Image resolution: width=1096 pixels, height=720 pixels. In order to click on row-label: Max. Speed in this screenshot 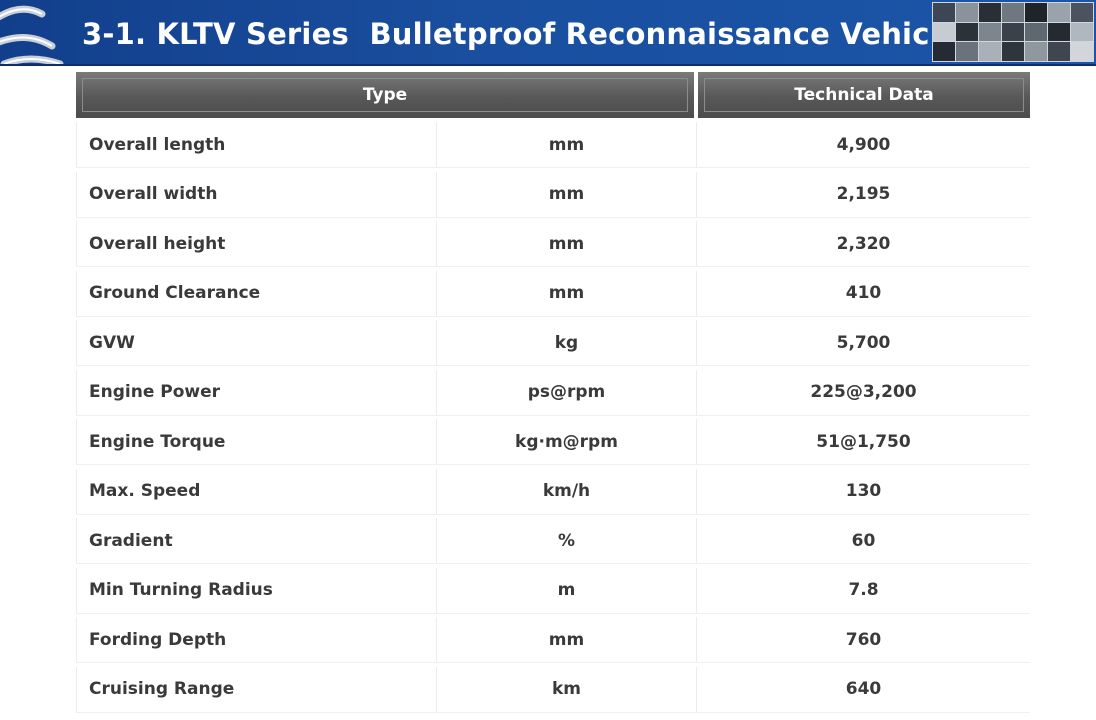, I will do `click(256, 491)`.